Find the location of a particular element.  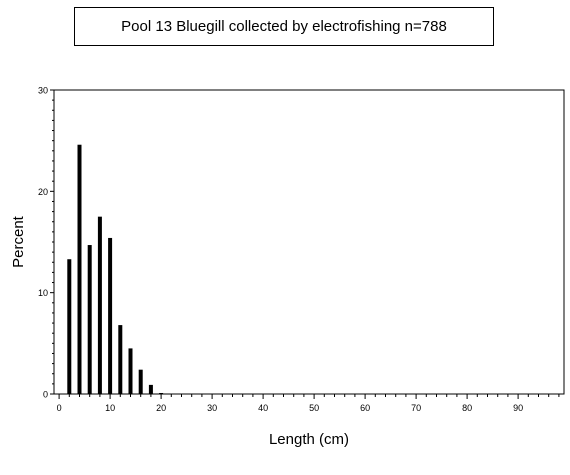

y-tick-label: 30 is located at coordinates (43, 91).